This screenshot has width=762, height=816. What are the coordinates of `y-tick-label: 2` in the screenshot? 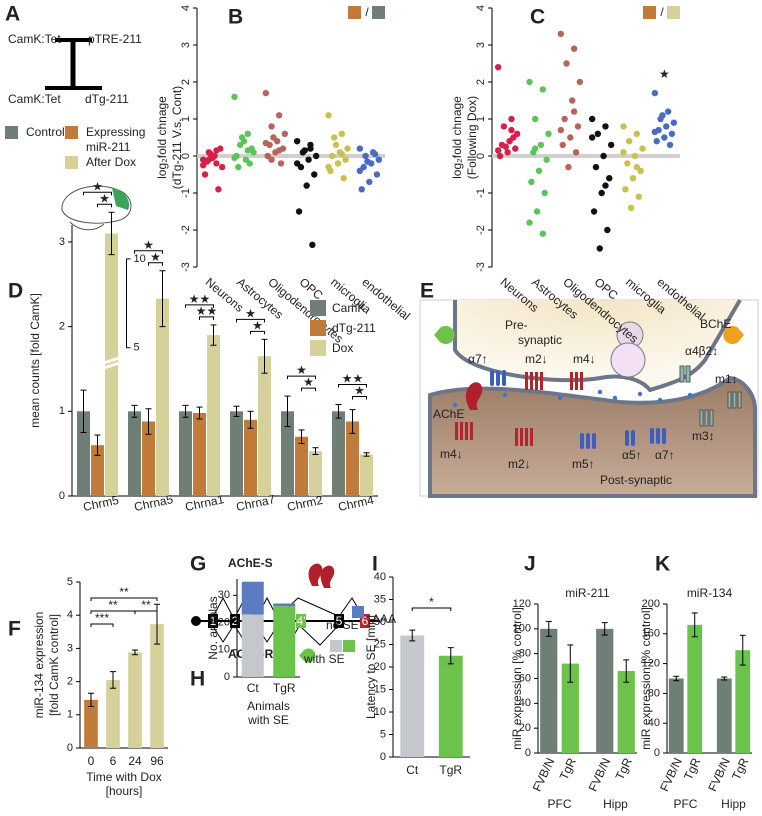 It's located at (186, 82).